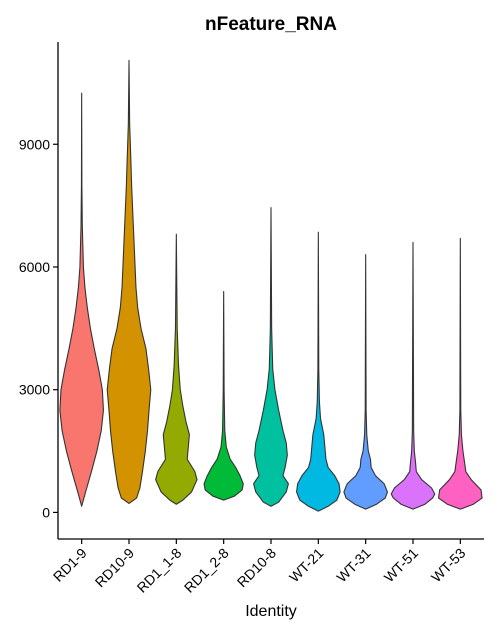 The image size is (500, 627). Describe the element at coordinates (206, 570) in the screenshot. I see `x-tick-label: RD1_2-8` at that location.